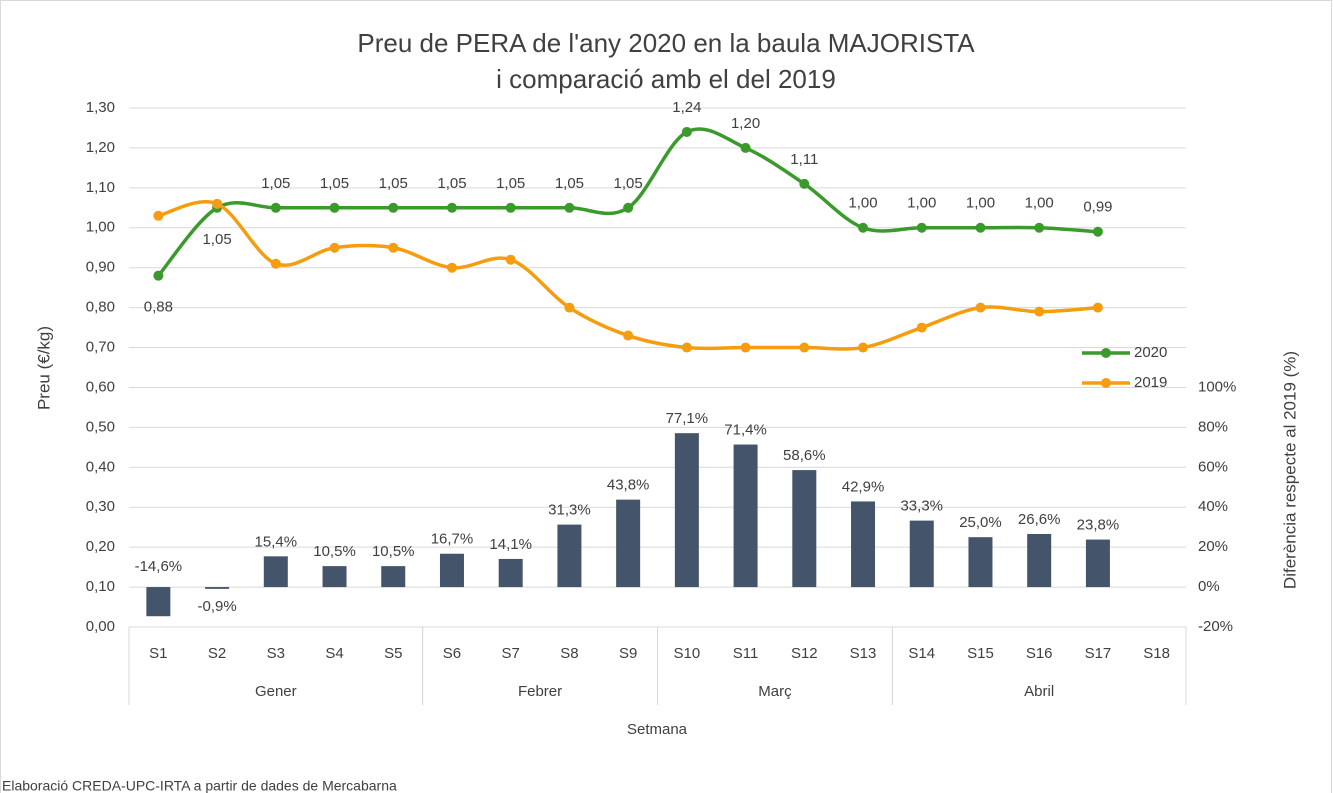  I want to click on x-tick-label: S6, so click(452, 653).